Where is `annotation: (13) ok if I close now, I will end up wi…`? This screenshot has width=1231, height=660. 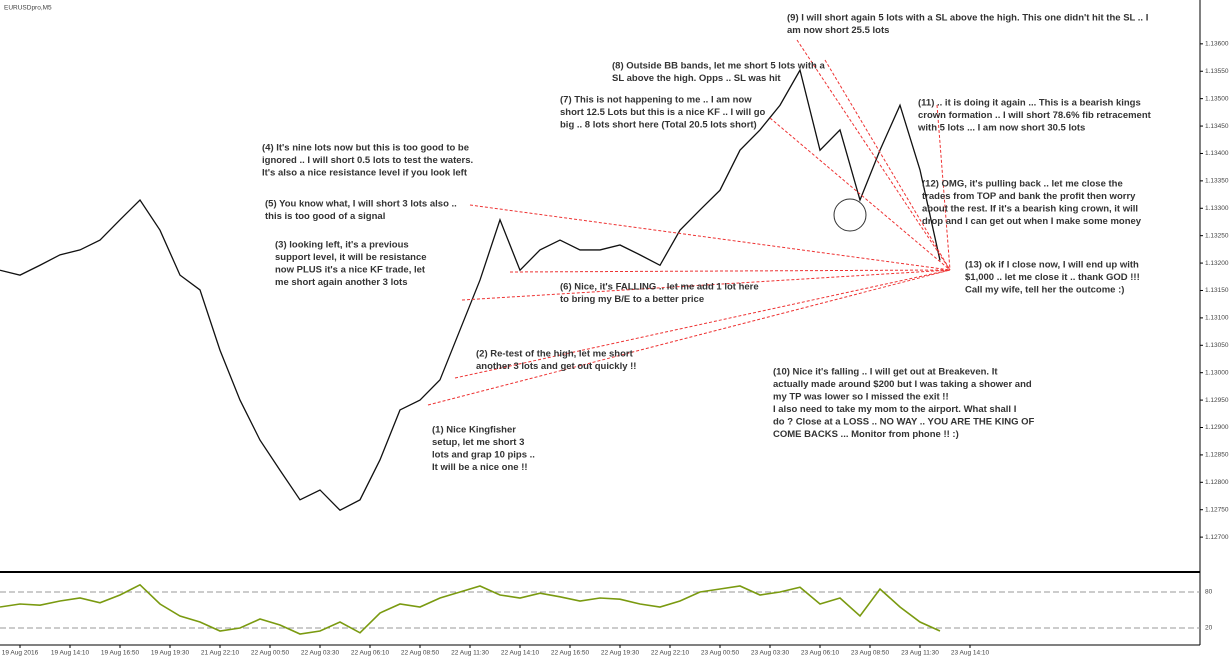 annotation: (13) ok if I close now, I will end up wi… is located at coordinates (1052, 265).